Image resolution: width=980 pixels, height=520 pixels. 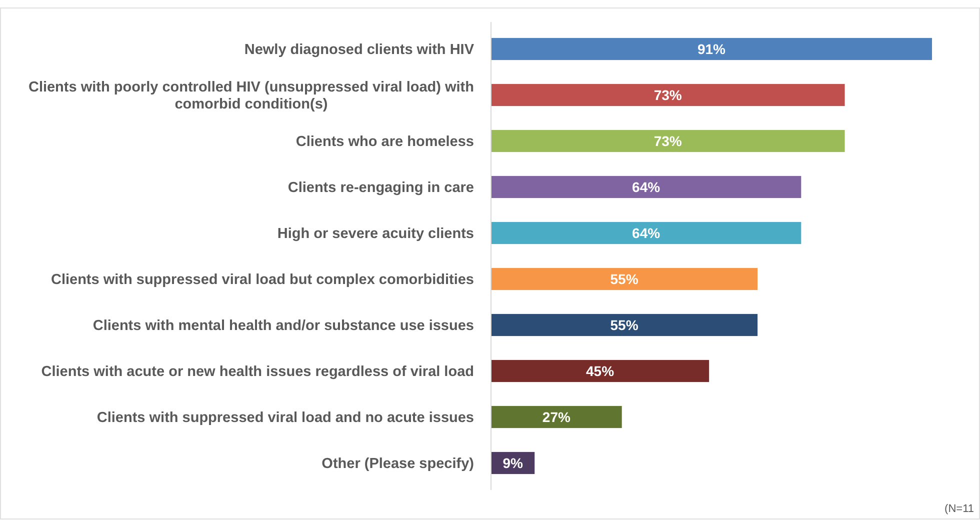 What do you see at coordinates (385, 142) in the screenshot?
I see `y-tick-label: Clients who are homeless` at bounding box center [385, 142].